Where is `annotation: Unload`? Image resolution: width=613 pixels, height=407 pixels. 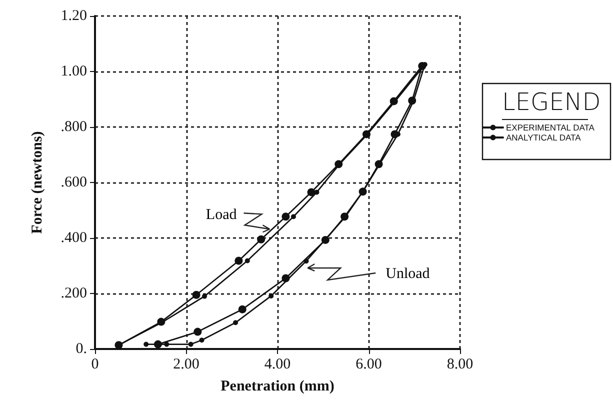 annotation: Unload is located at coordinates (408, 274).